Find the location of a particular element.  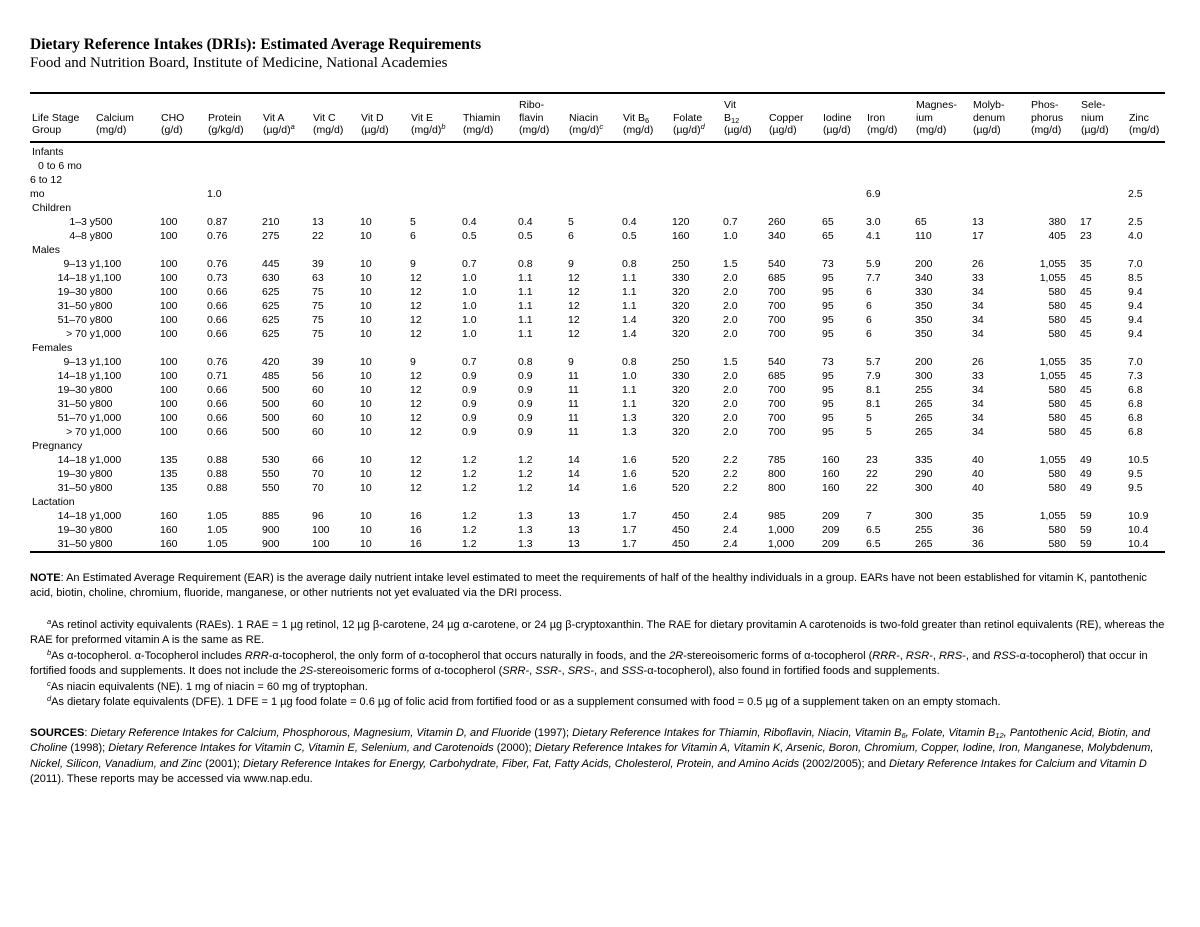

cell: 95 is located at coordinates (828, 417).